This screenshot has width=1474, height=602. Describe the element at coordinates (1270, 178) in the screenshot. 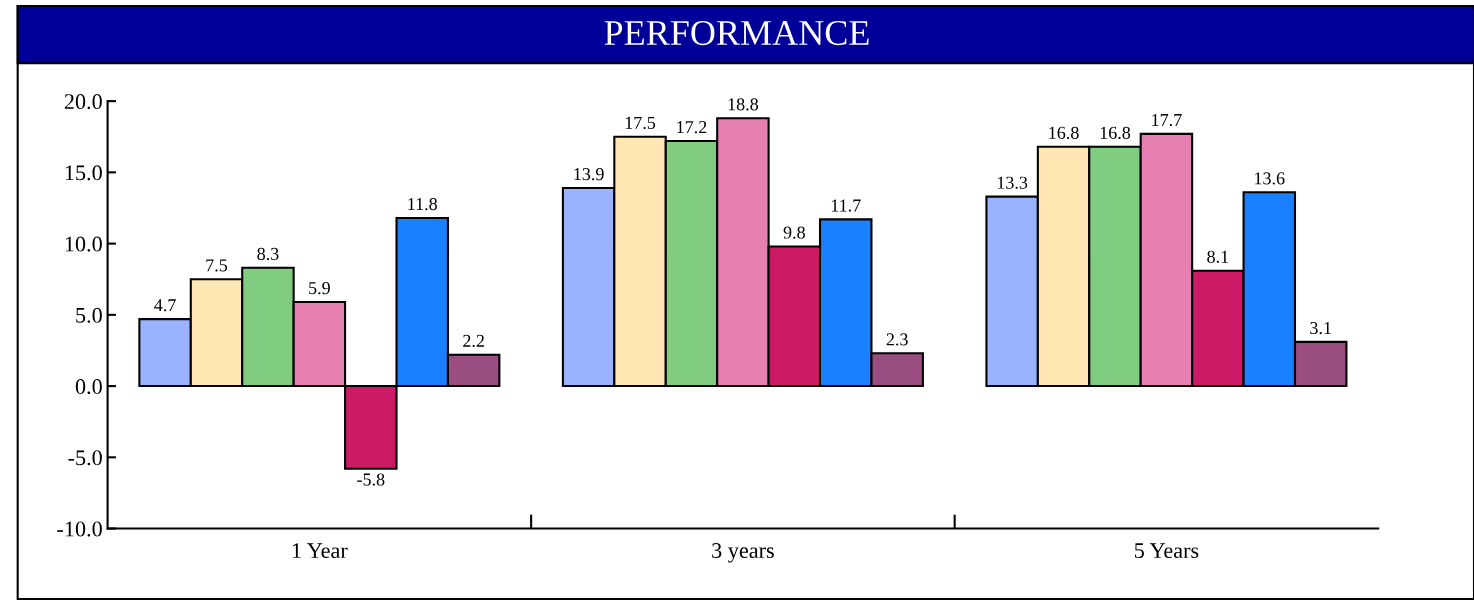

I see `data-label: 13.6` at that location.